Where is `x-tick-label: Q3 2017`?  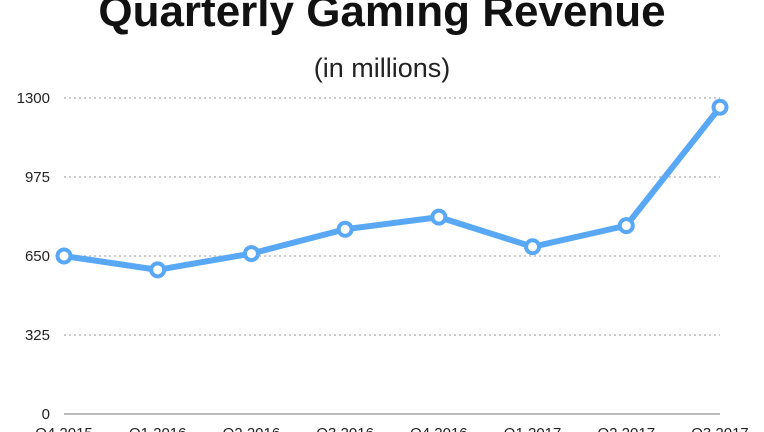
x-tick-label: Q3 2017 is located at coordinates (720, 428).